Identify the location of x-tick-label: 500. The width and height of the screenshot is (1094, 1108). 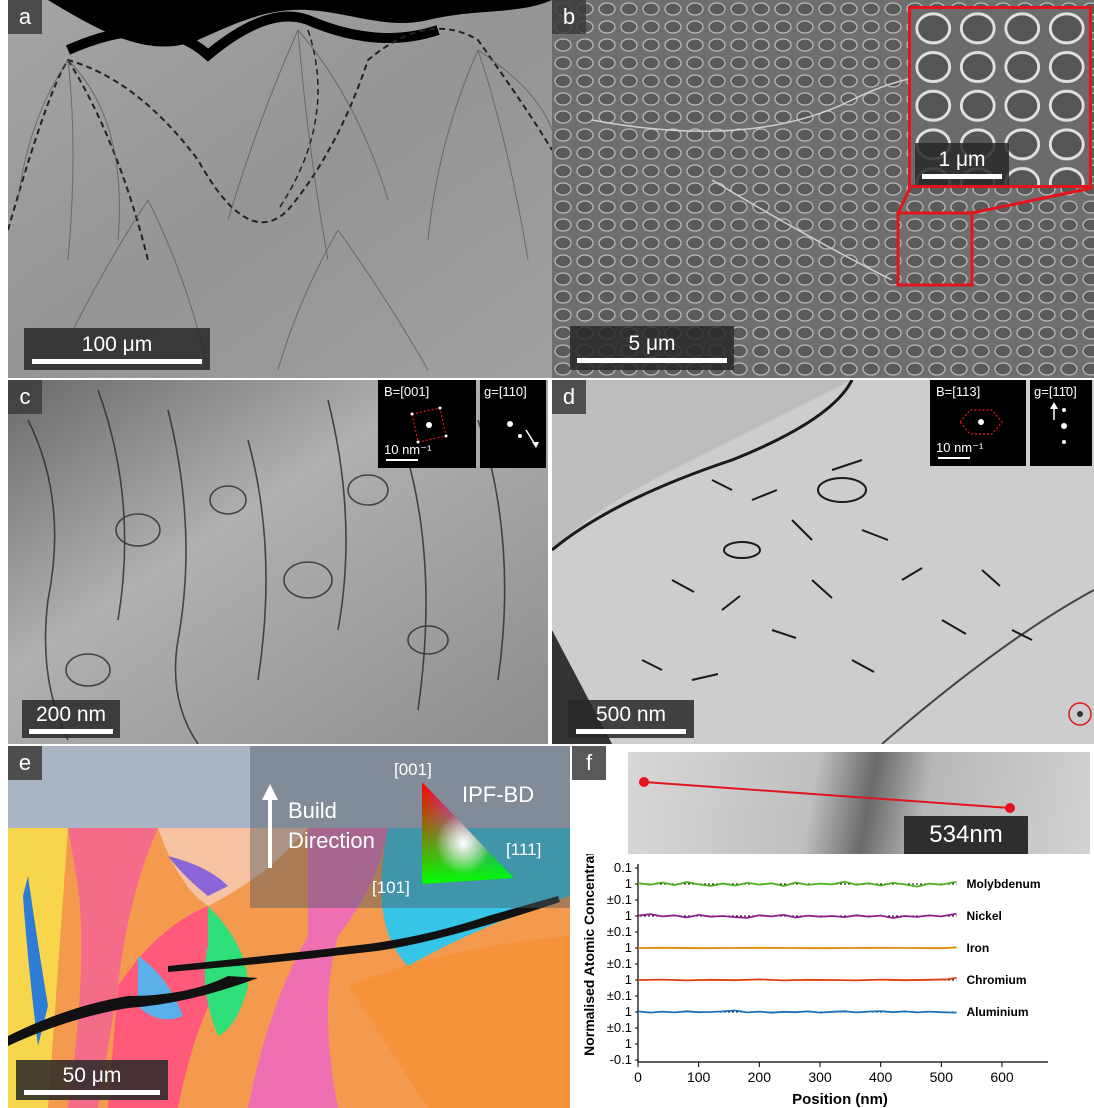
(942, 1077).